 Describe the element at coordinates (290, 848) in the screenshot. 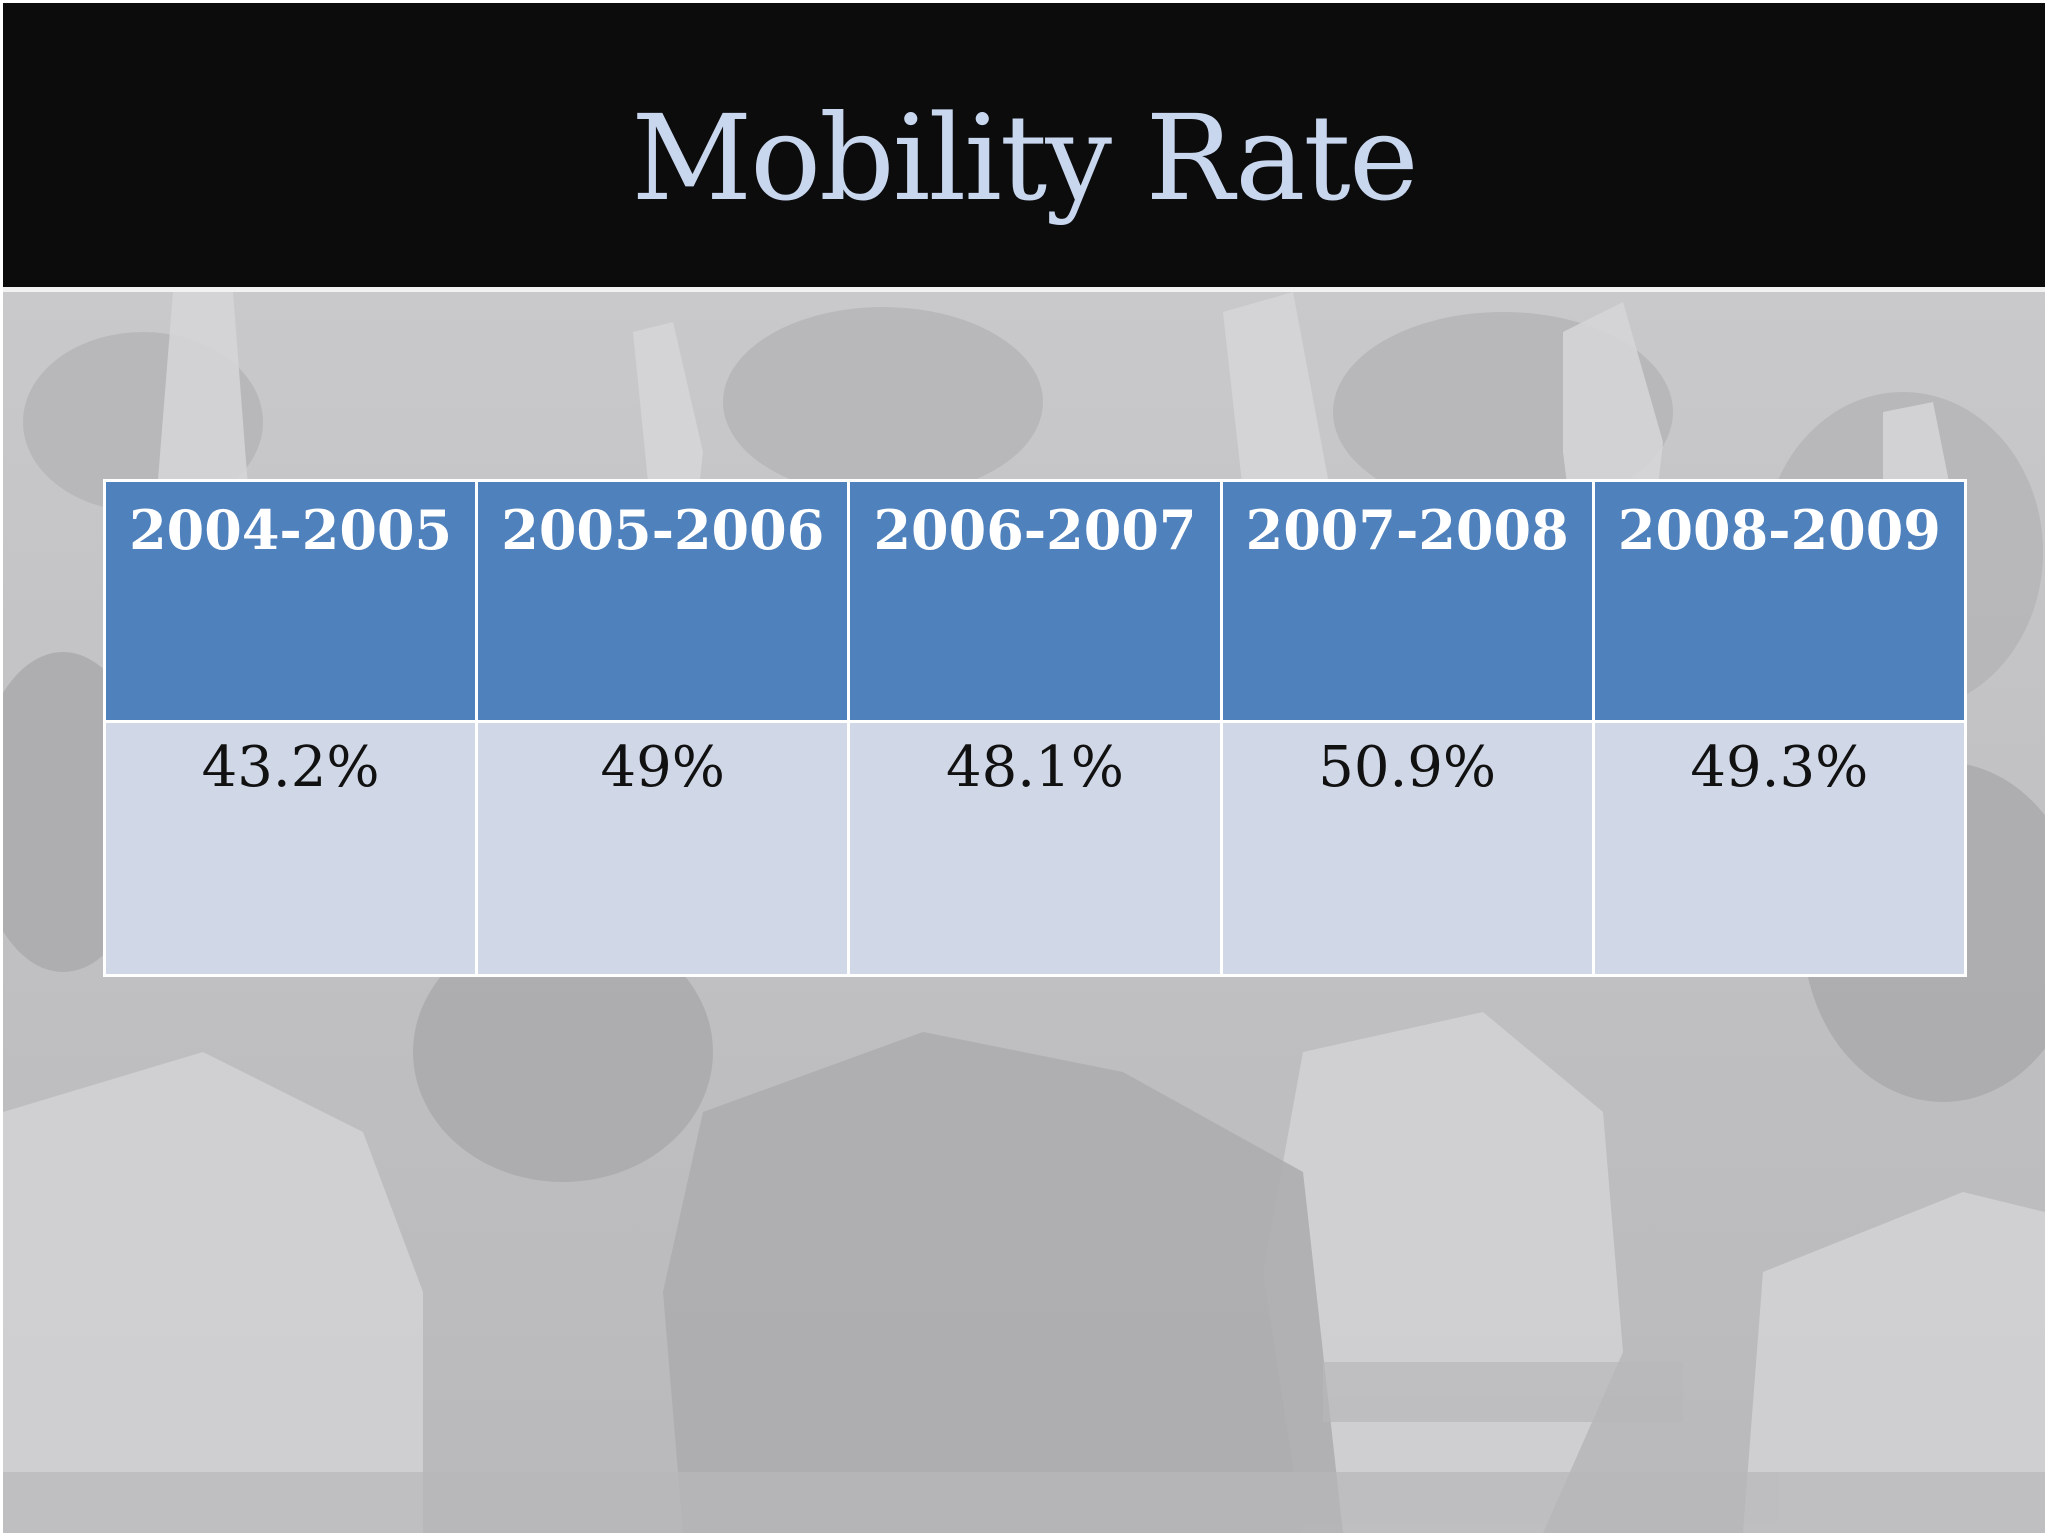

I see `rate-value-cell: 43.2%` at that location.